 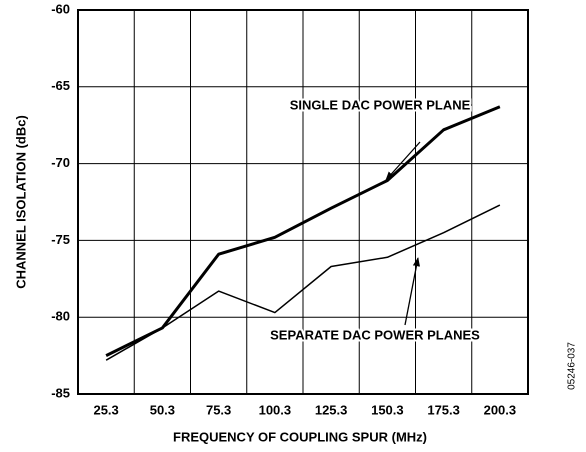 What do you see at coordinates (380, 104) in the screenshot?
I see `series-label: SINGLE DAC POWER PLANE` at bounding box center [380, 104].